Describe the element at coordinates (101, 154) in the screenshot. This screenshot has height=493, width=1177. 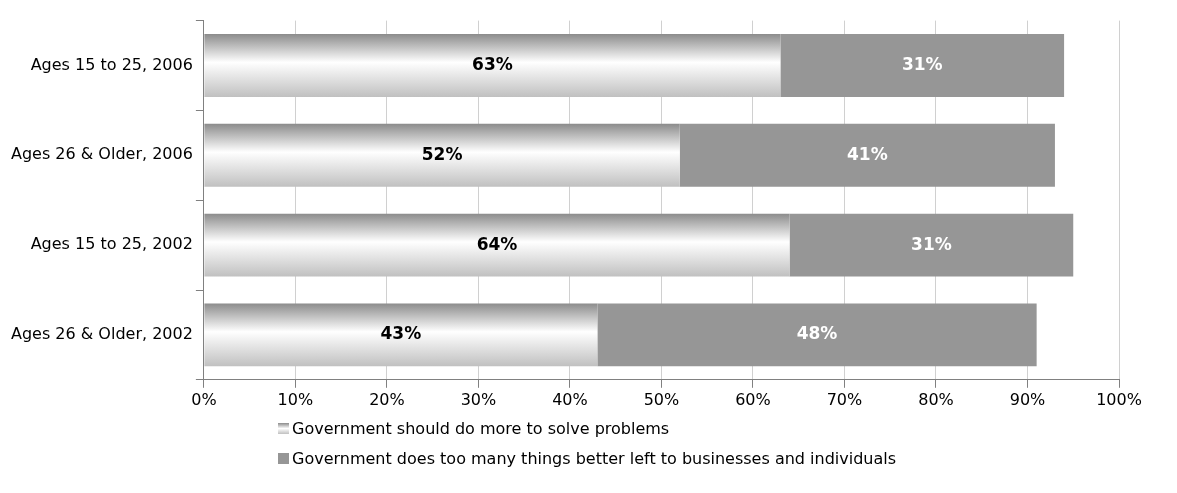
I see `y-tick-label: Ages 26 & Older, 2006` at that location.